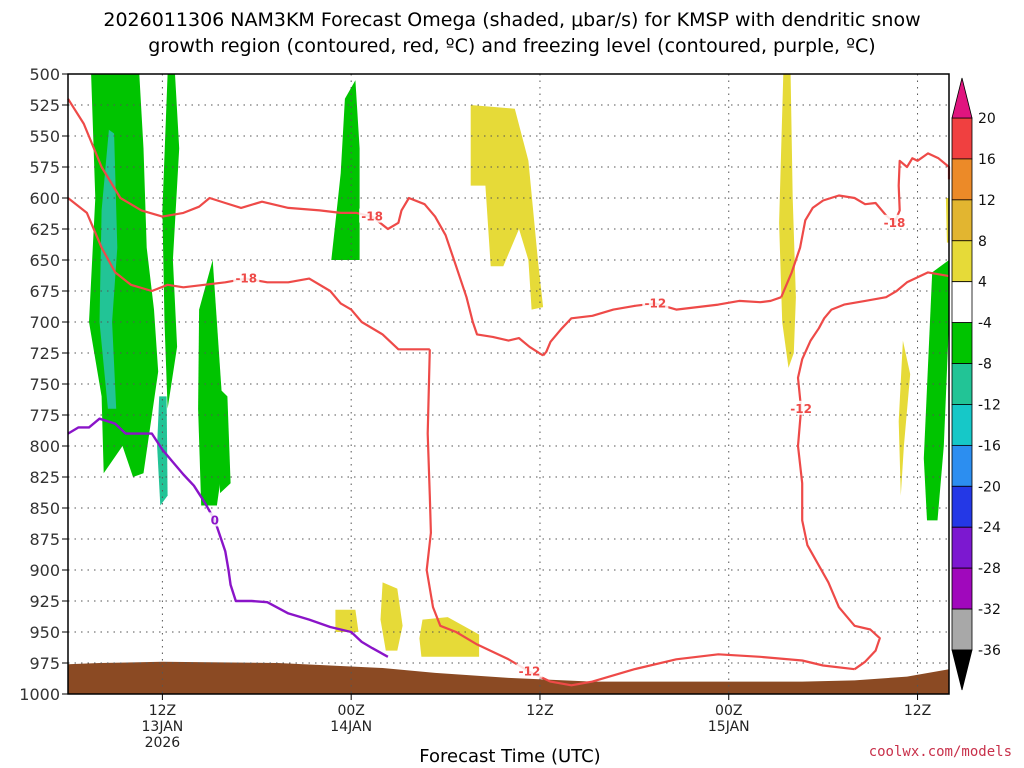 This screenshot has width=1024, height=768. I want to click on colorbar-label-1: 16, so click(987, 160).